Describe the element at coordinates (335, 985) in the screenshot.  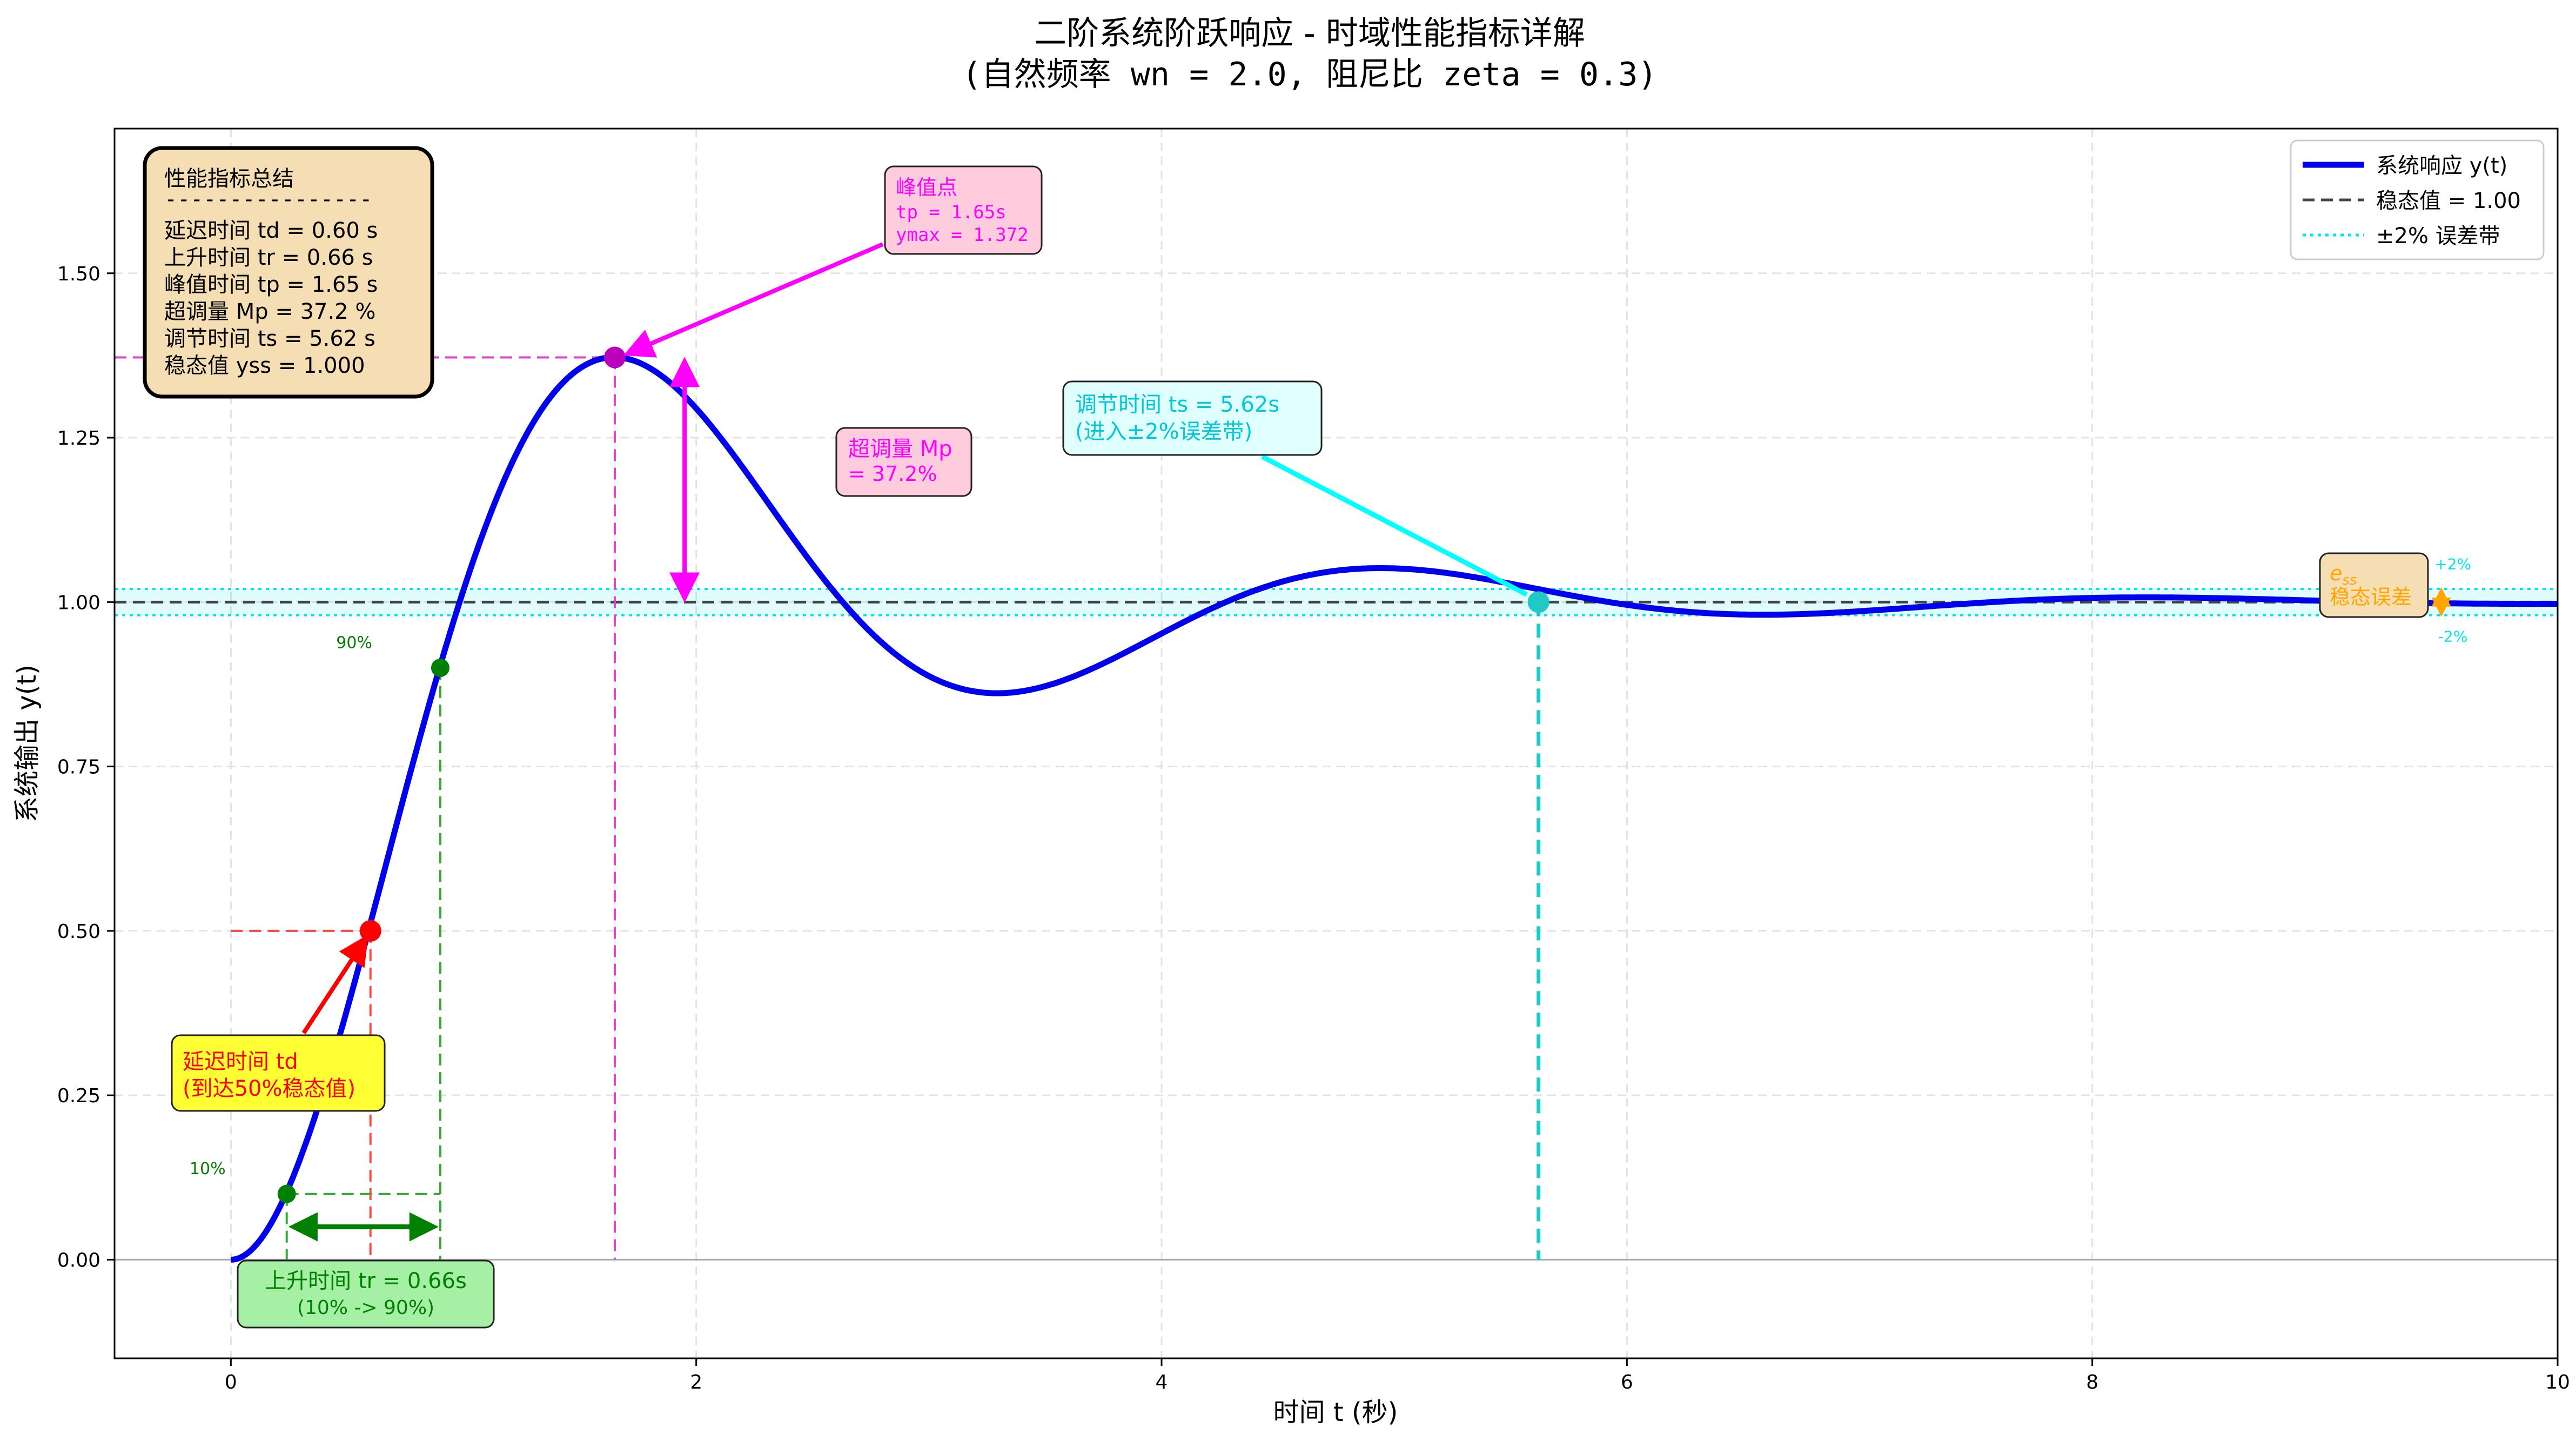
I see `delay-arrow` at that location.